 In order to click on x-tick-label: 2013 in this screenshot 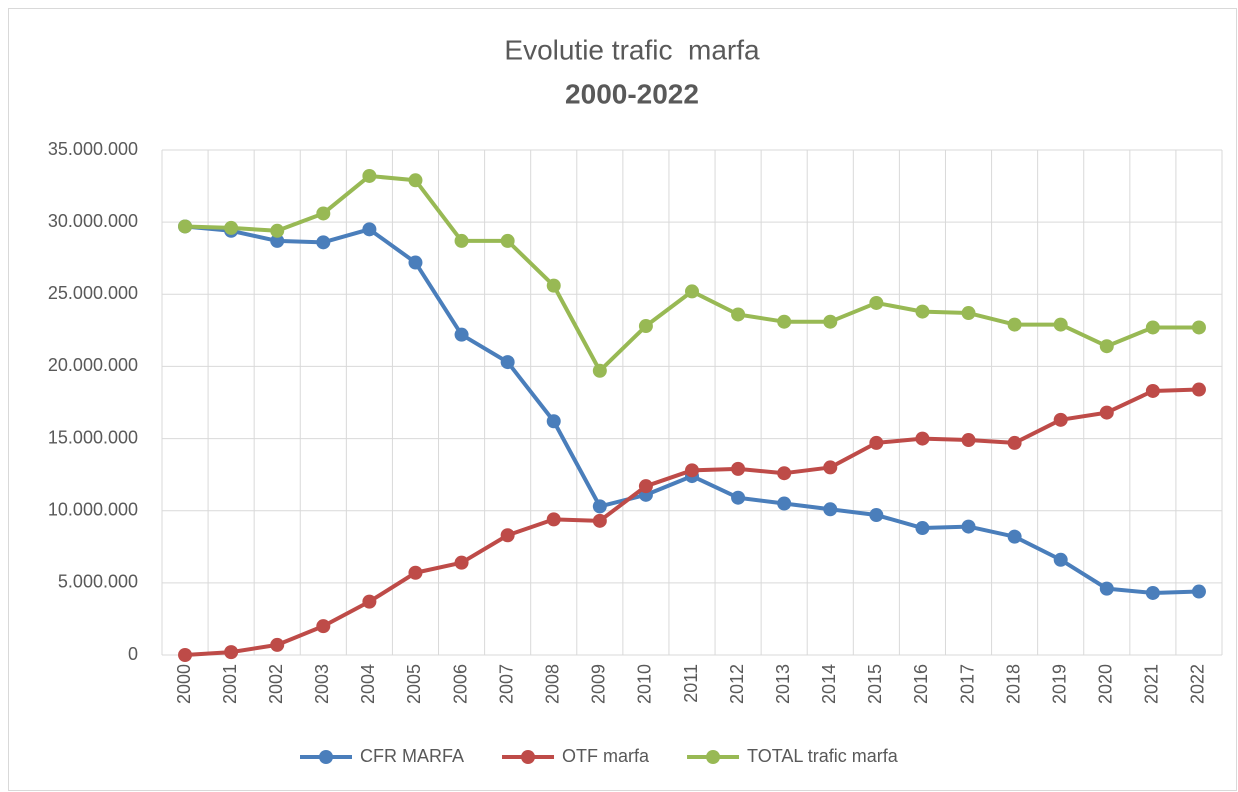, I will do `click(783, 684)`.